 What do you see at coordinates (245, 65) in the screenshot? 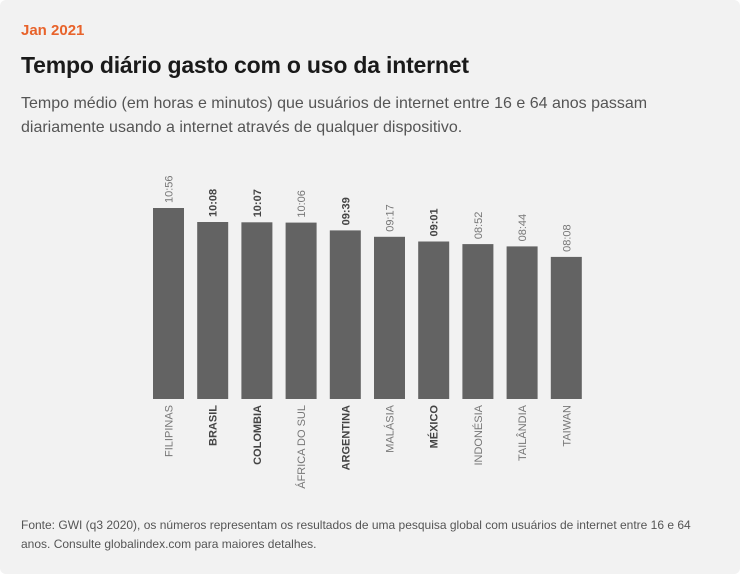
I see `chart-title: Tempo diário gasto com o uso da internet` at bounding box center [245, 65].